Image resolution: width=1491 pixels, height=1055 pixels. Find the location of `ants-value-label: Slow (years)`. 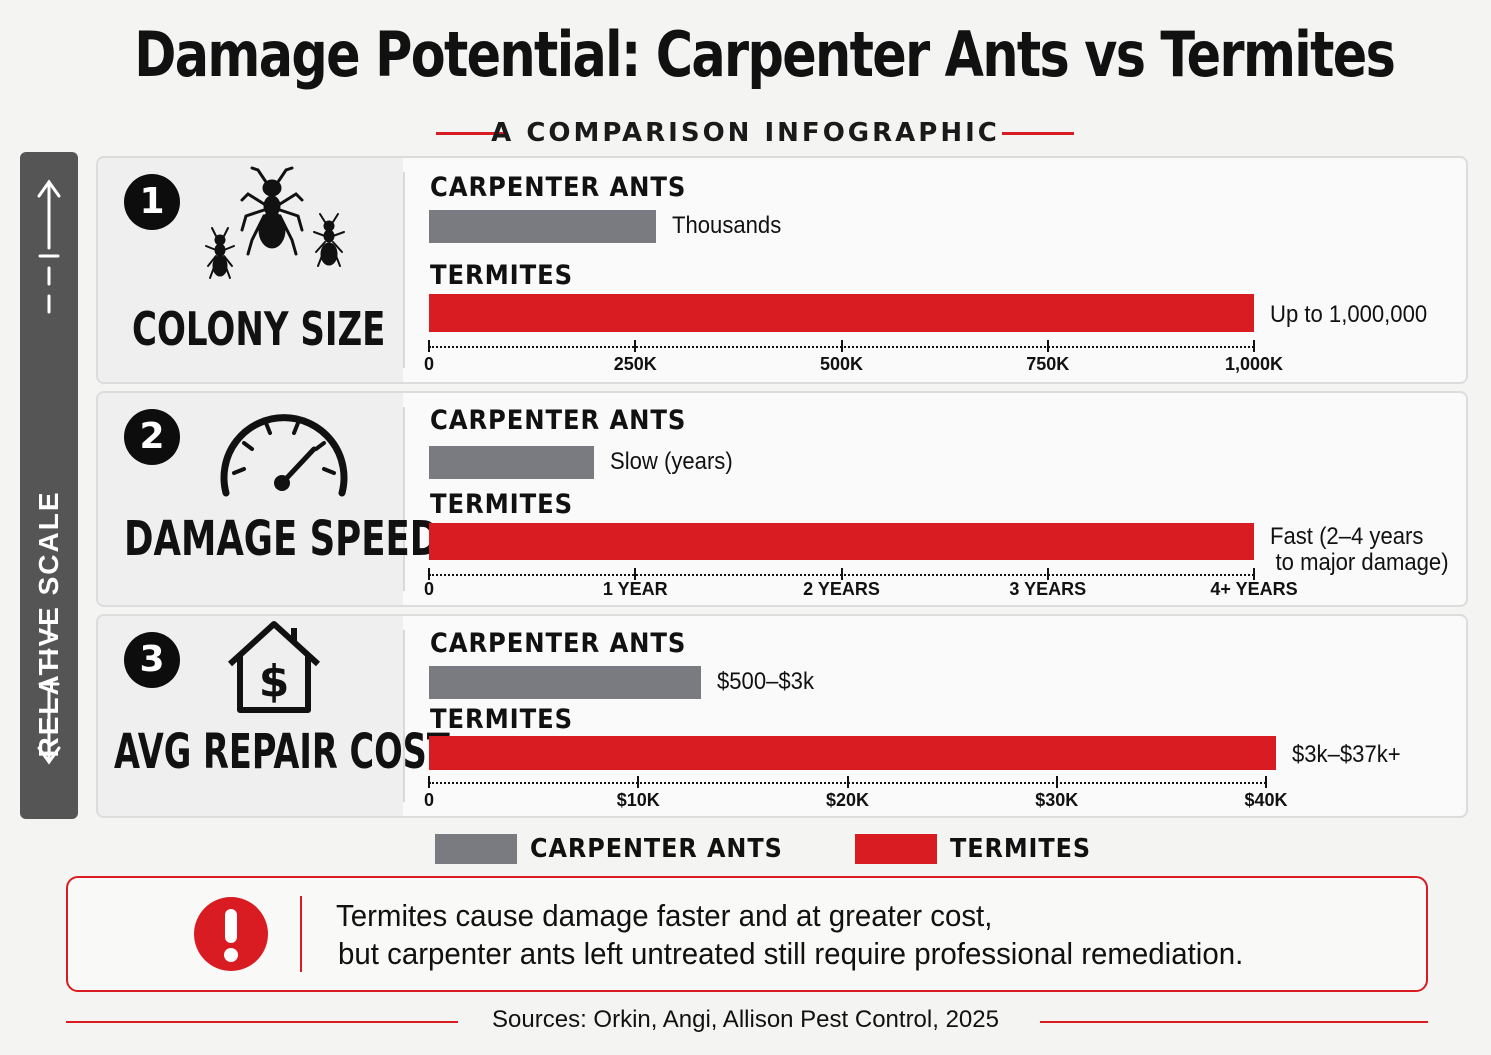

ants-value-label: Slow (years) is located at coordinates (671, 461).